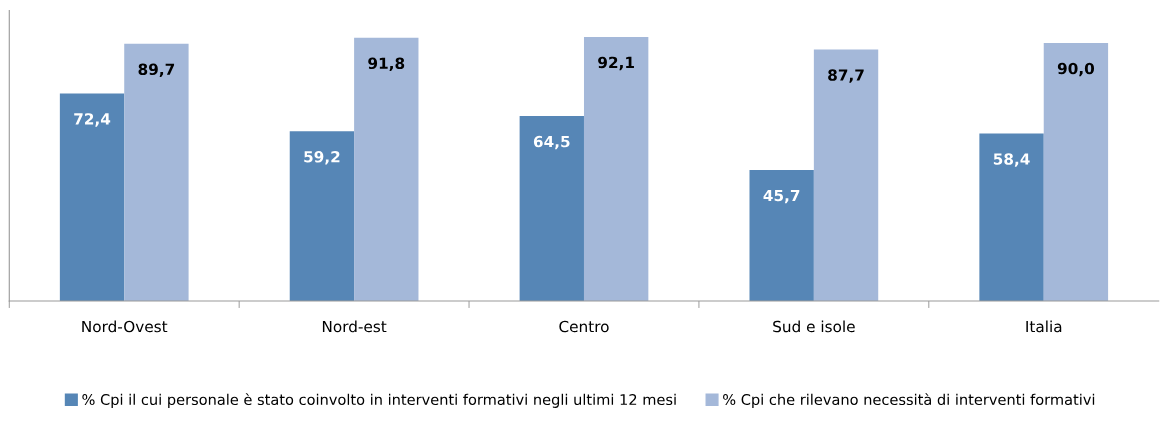  I want to click on legend-label: % Cpi che rilevano necessità di interventi formativi, so click(909, 400).